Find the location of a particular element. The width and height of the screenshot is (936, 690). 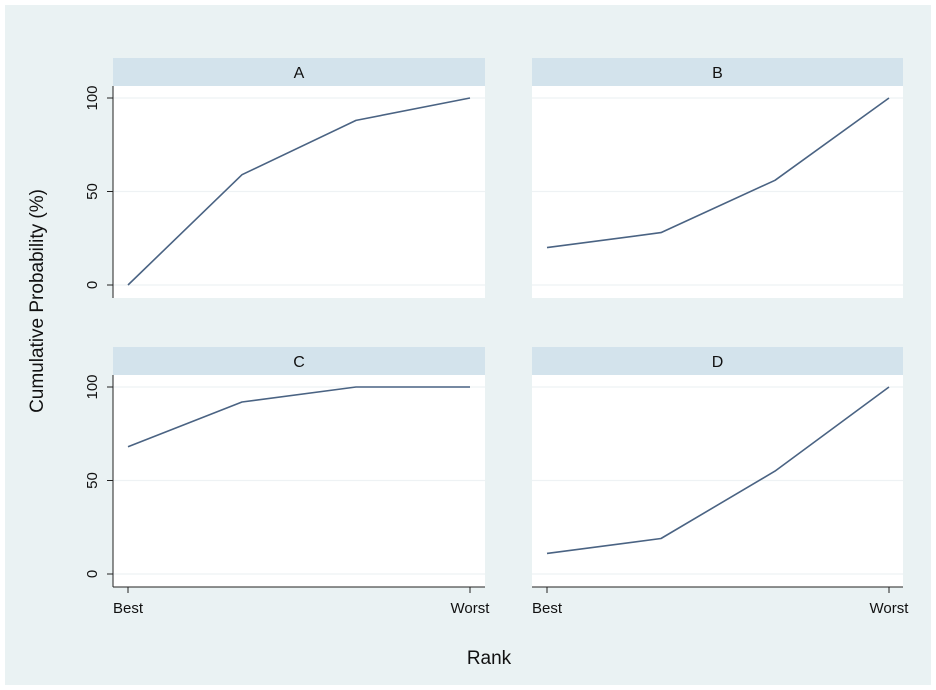

panel-a-y-tick-label: 50 is located at coordinates (92, 191).